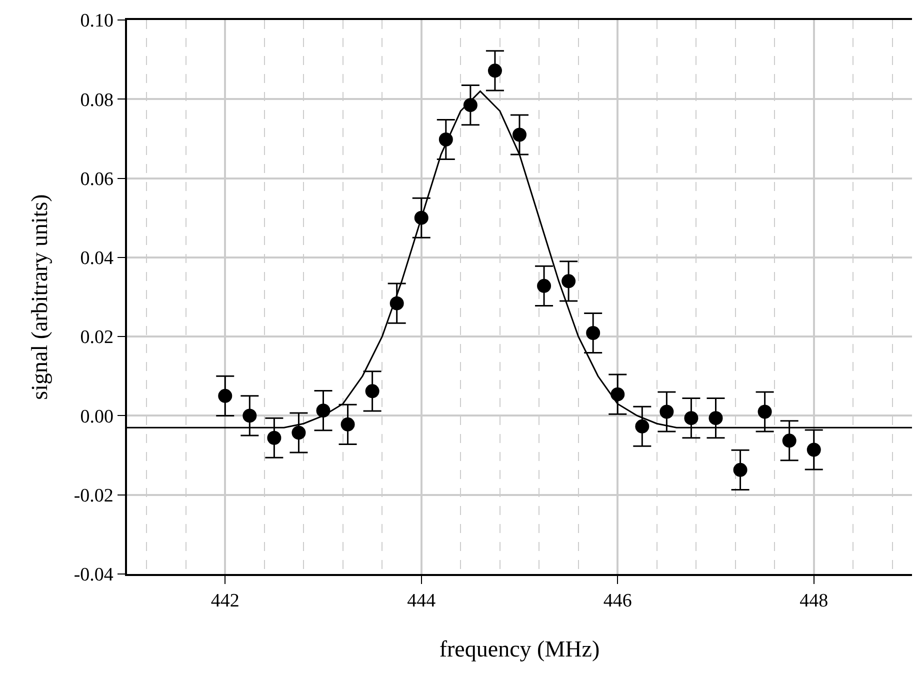 The width and height of the screenshot is (914, 679). I want to click on x-tick-label: 446, so click(617, 601).